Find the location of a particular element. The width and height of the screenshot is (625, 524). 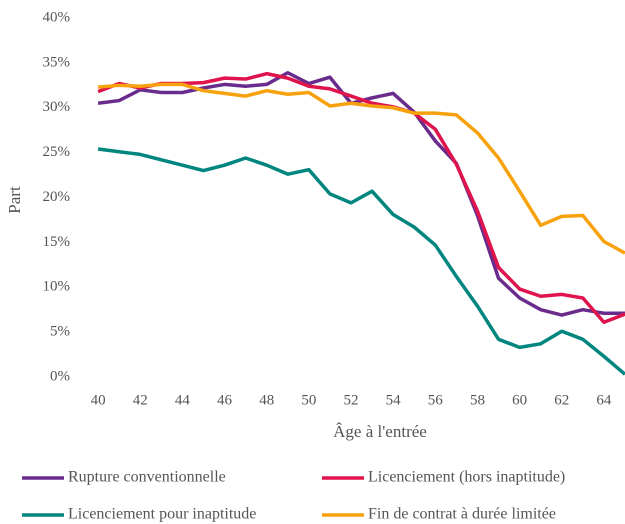

y-tick-label: 10% is located at coordinates (57, 287).